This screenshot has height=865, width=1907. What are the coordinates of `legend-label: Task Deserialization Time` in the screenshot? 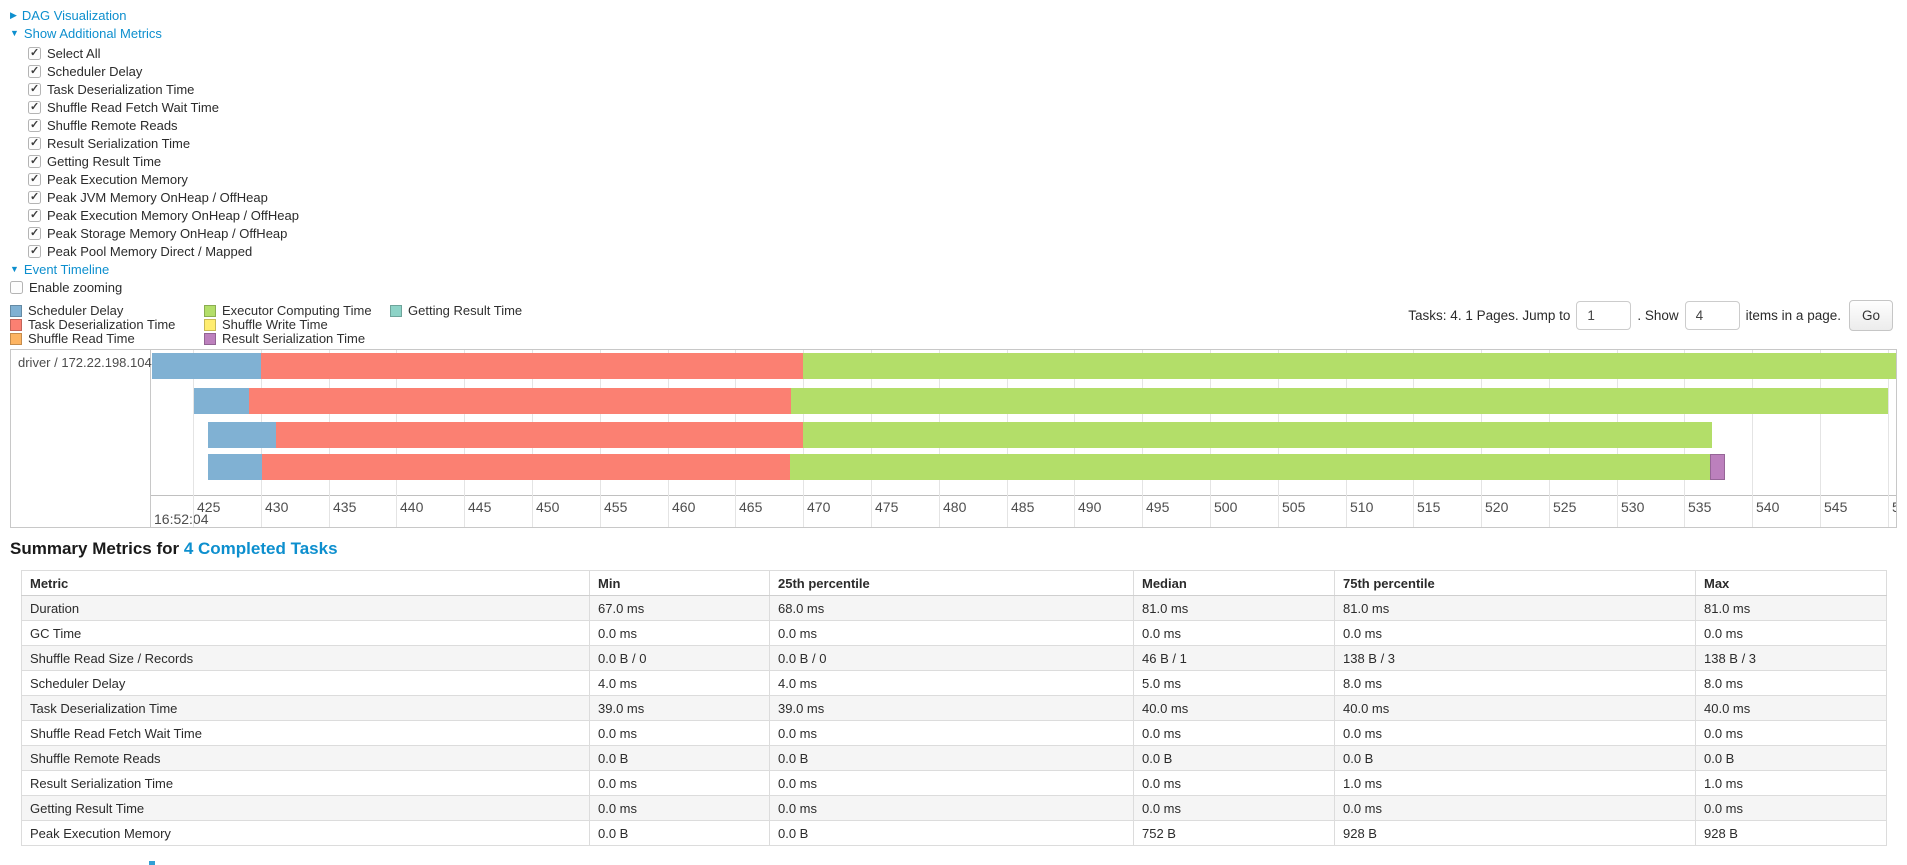 It's located at (102, 324).